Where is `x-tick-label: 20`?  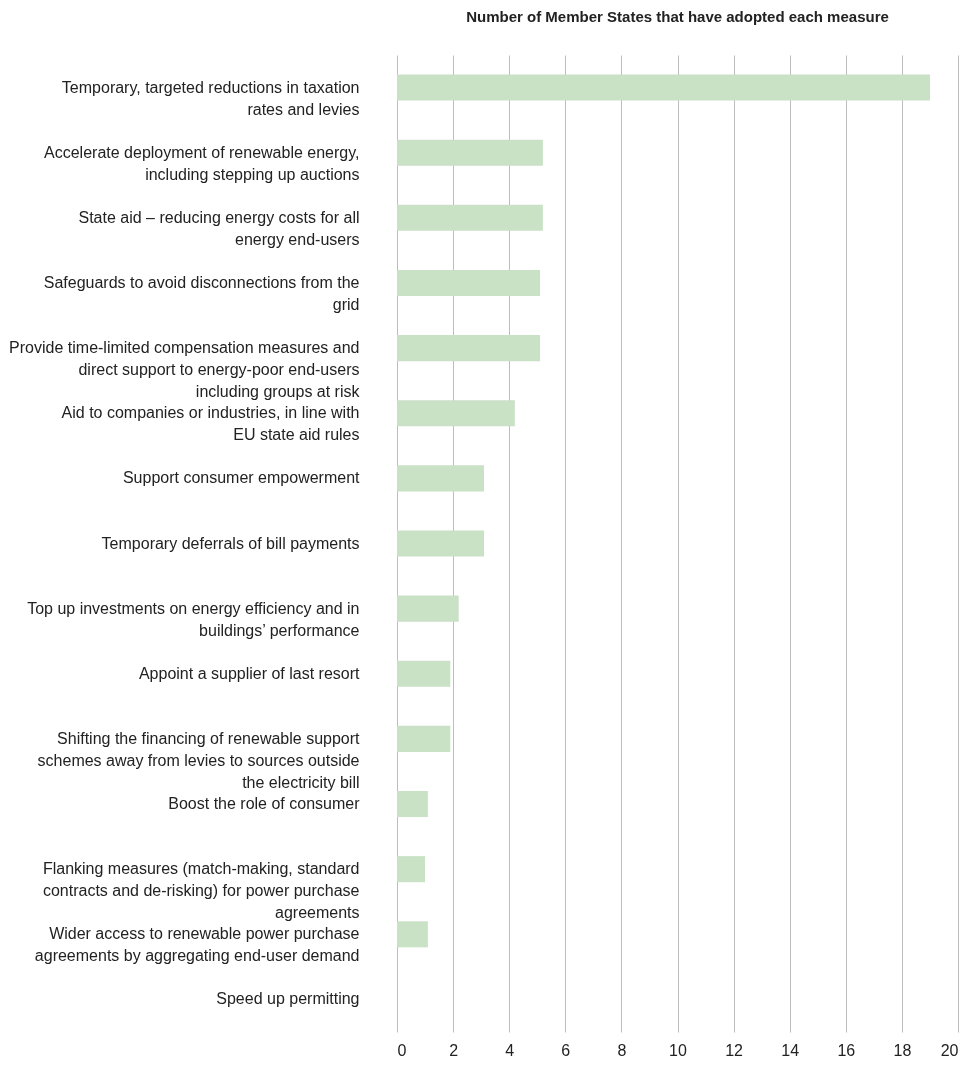 x-tick-label: 20 is located at coordinates (949, 1050).